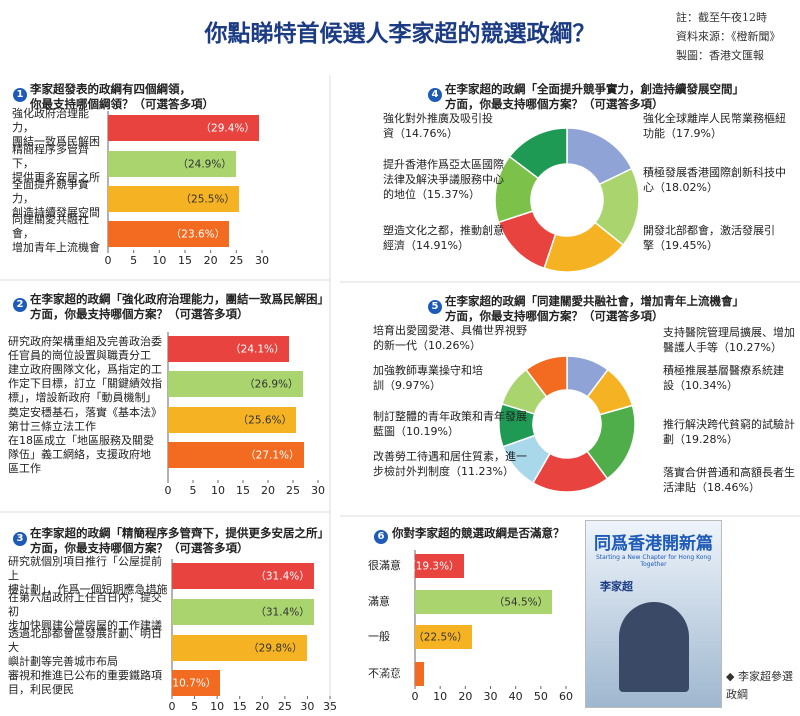  Describe the element at coordinates (449, 345) in the screenshot. I see `value-label: （10.26%）` at that location.